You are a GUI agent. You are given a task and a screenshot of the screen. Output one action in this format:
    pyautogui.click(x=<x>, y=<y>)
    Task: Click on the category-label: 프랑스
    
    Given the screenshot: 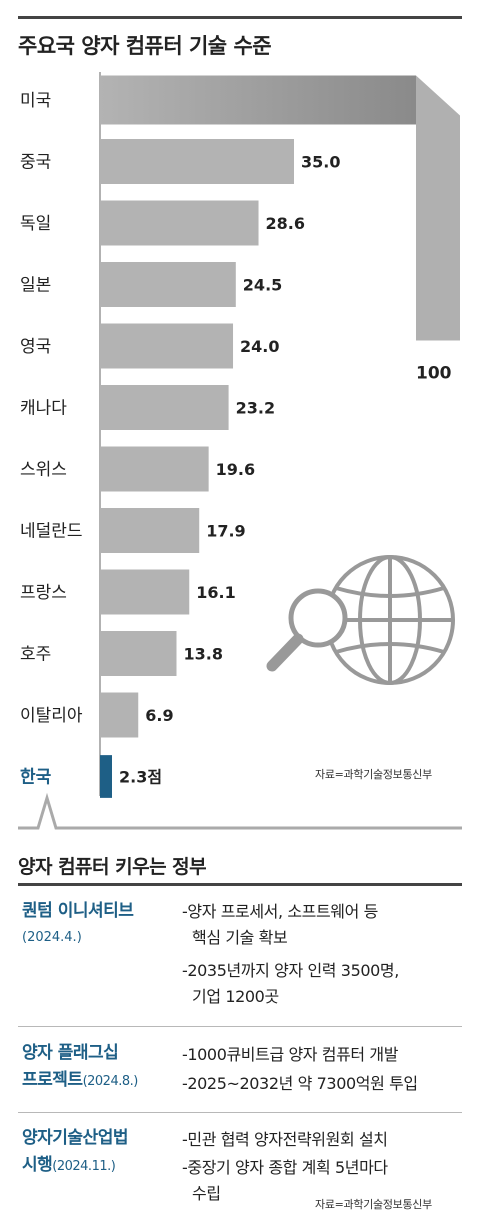 What is the action you would take?
    pyautogui.click(x=43, y=593)
    